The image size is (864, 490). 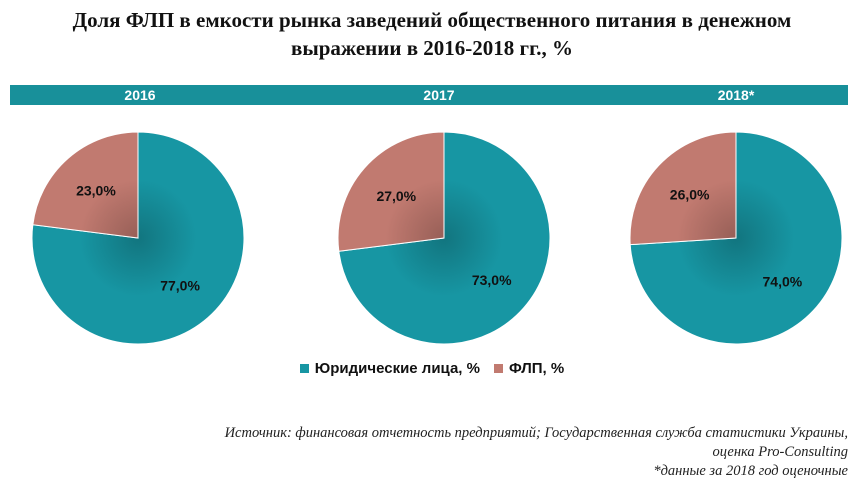 I want to click on pie-chart-2016: 77,0% 23,0%, so click(x=138, y=238).